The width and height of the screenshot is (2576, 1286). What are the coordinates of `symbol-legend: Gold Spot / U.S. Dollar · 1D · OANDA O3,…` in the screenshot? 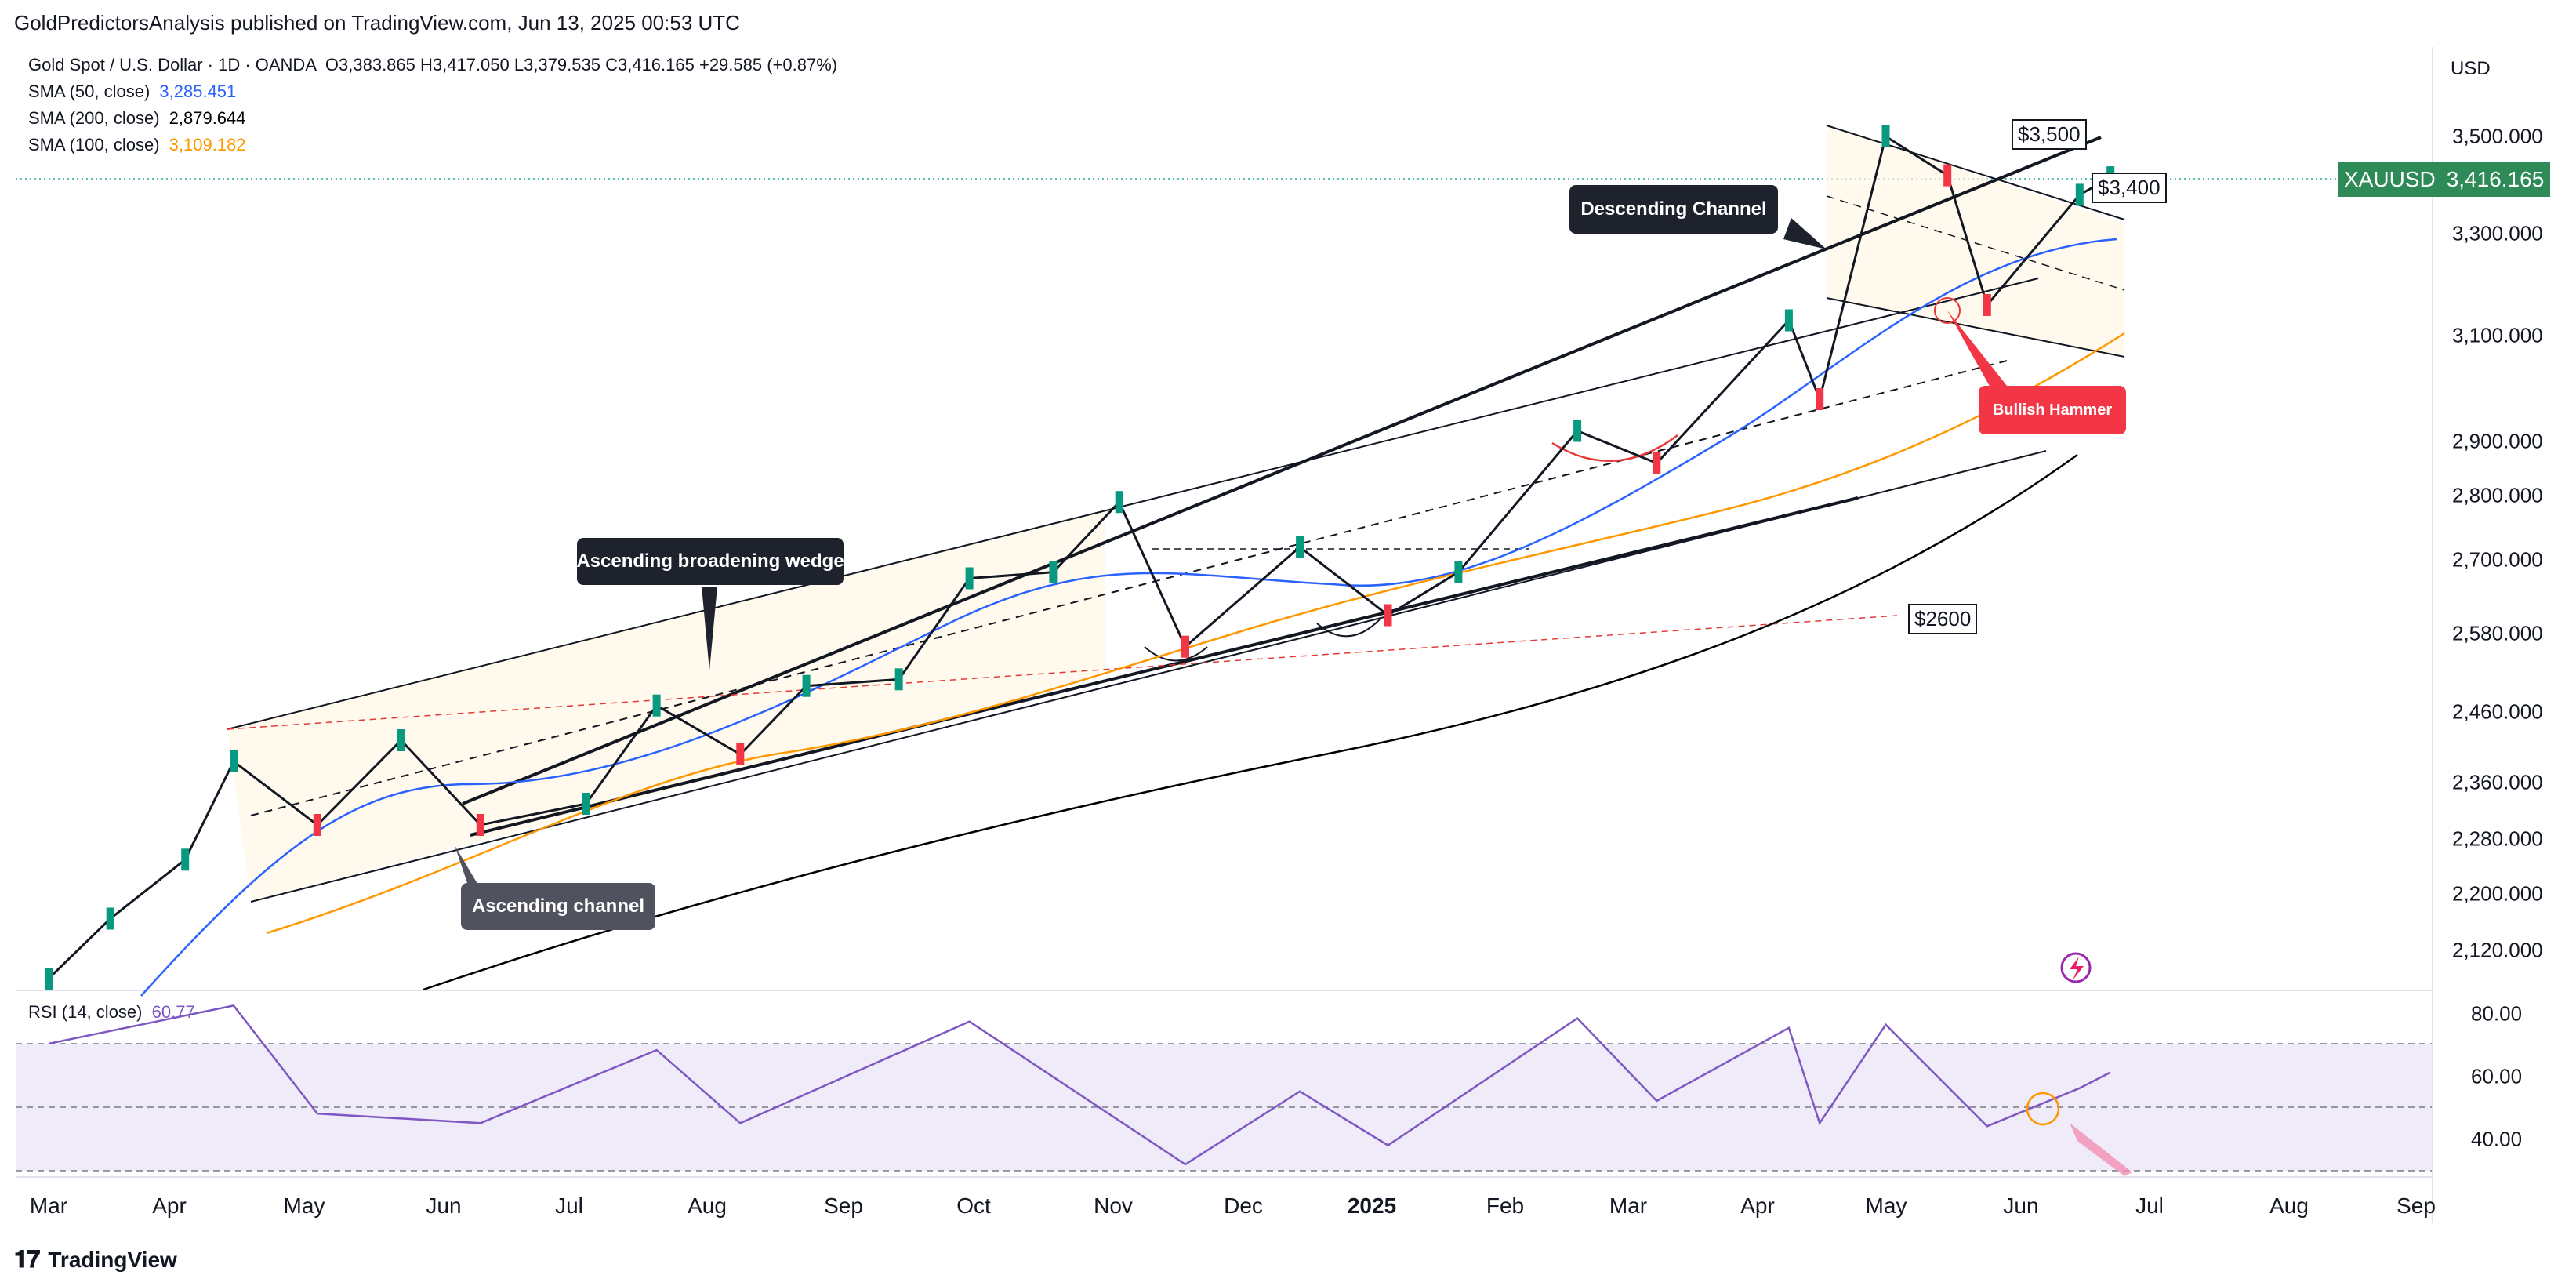 It's located at (432, 65).